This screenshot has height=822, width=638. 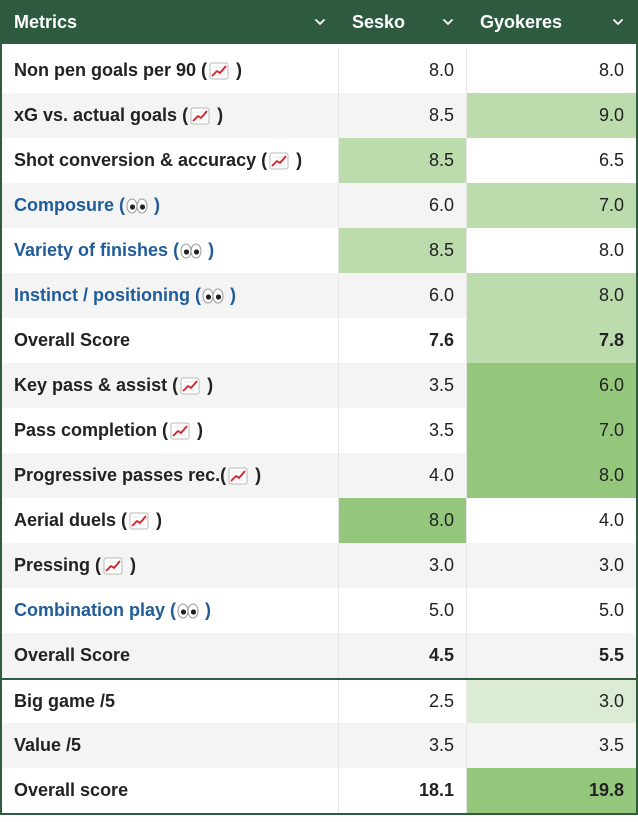 I want to click on metric-text: Variety of finishes, so click(x=91, y=250).